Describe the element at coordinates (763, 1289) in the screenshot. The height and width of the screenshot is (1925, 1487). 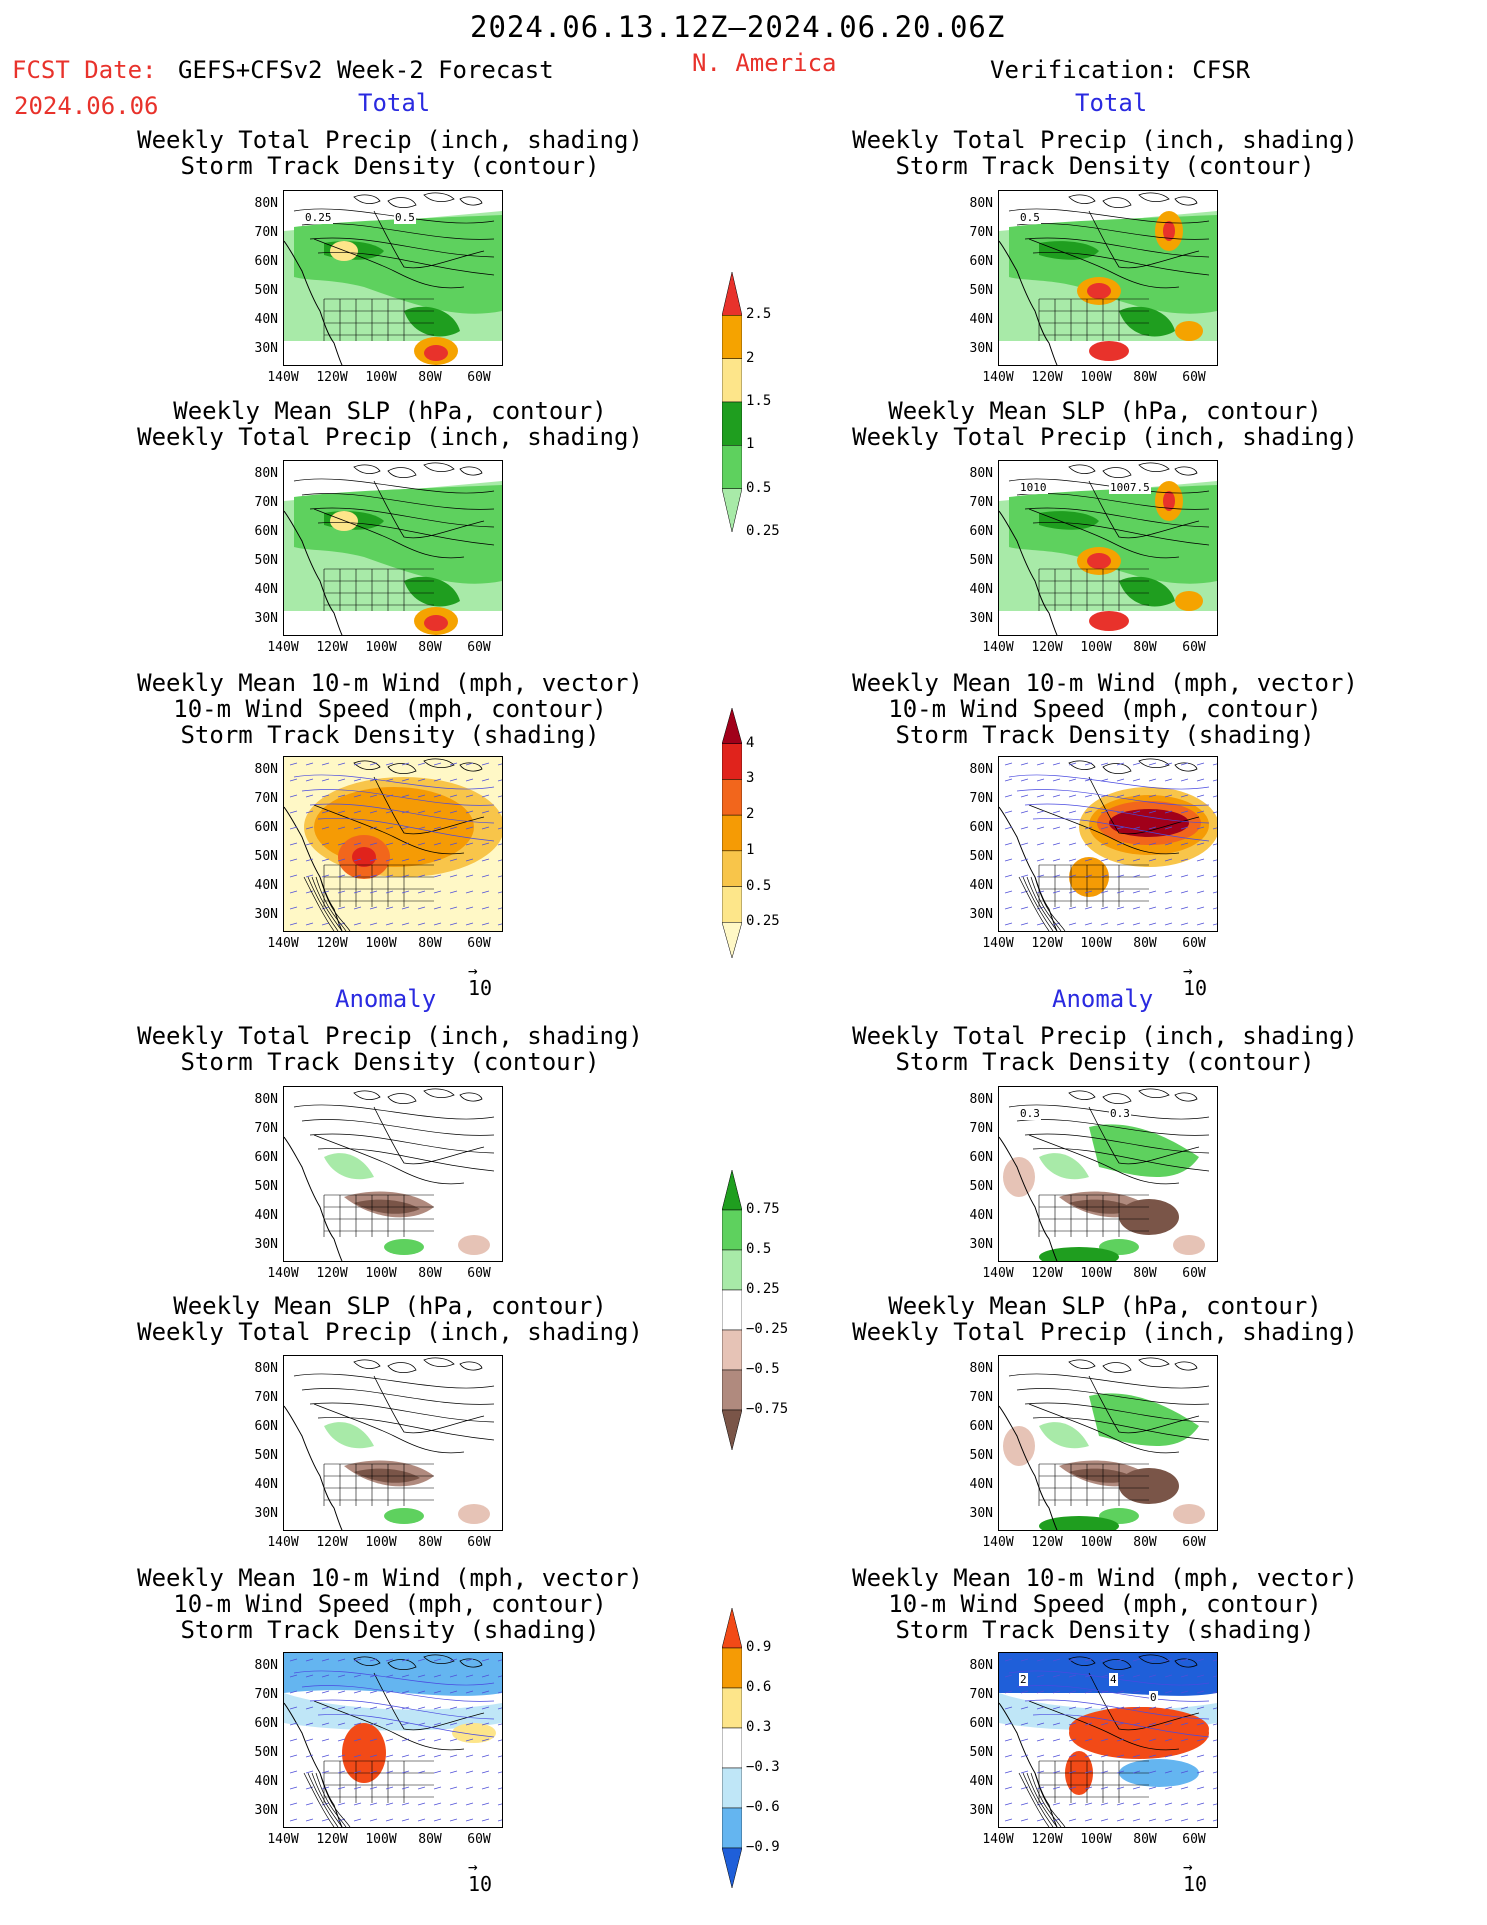
I see `colorbar-tick-label: 0.25` at that location.